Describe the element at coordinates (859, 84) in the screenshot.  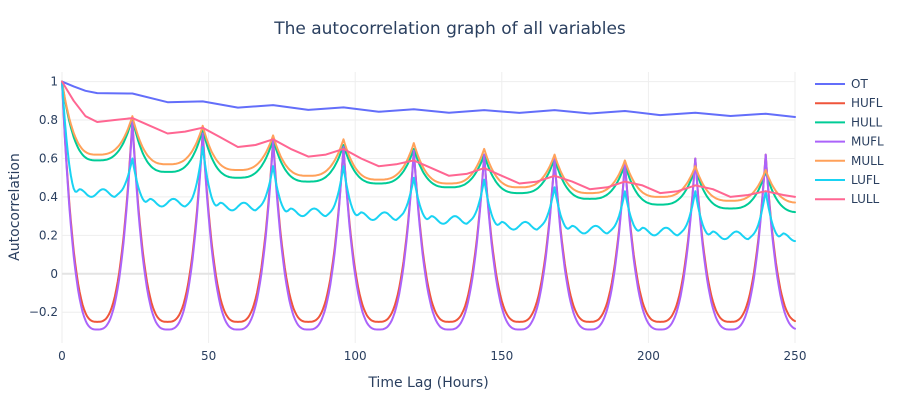
I see `legend-label: OT` at that location.